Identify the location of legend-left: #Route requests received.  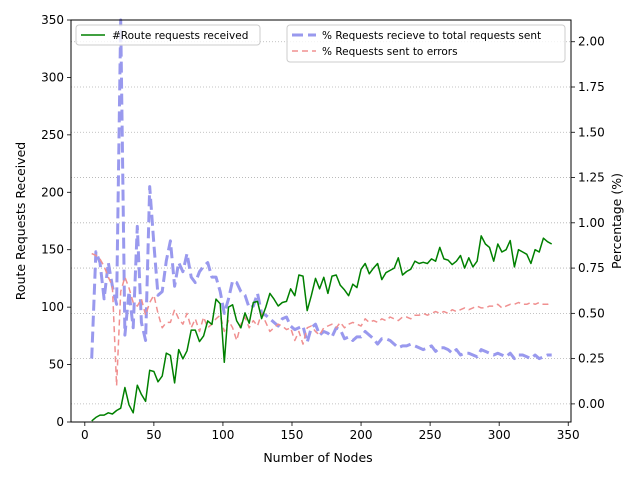
(168, 35).